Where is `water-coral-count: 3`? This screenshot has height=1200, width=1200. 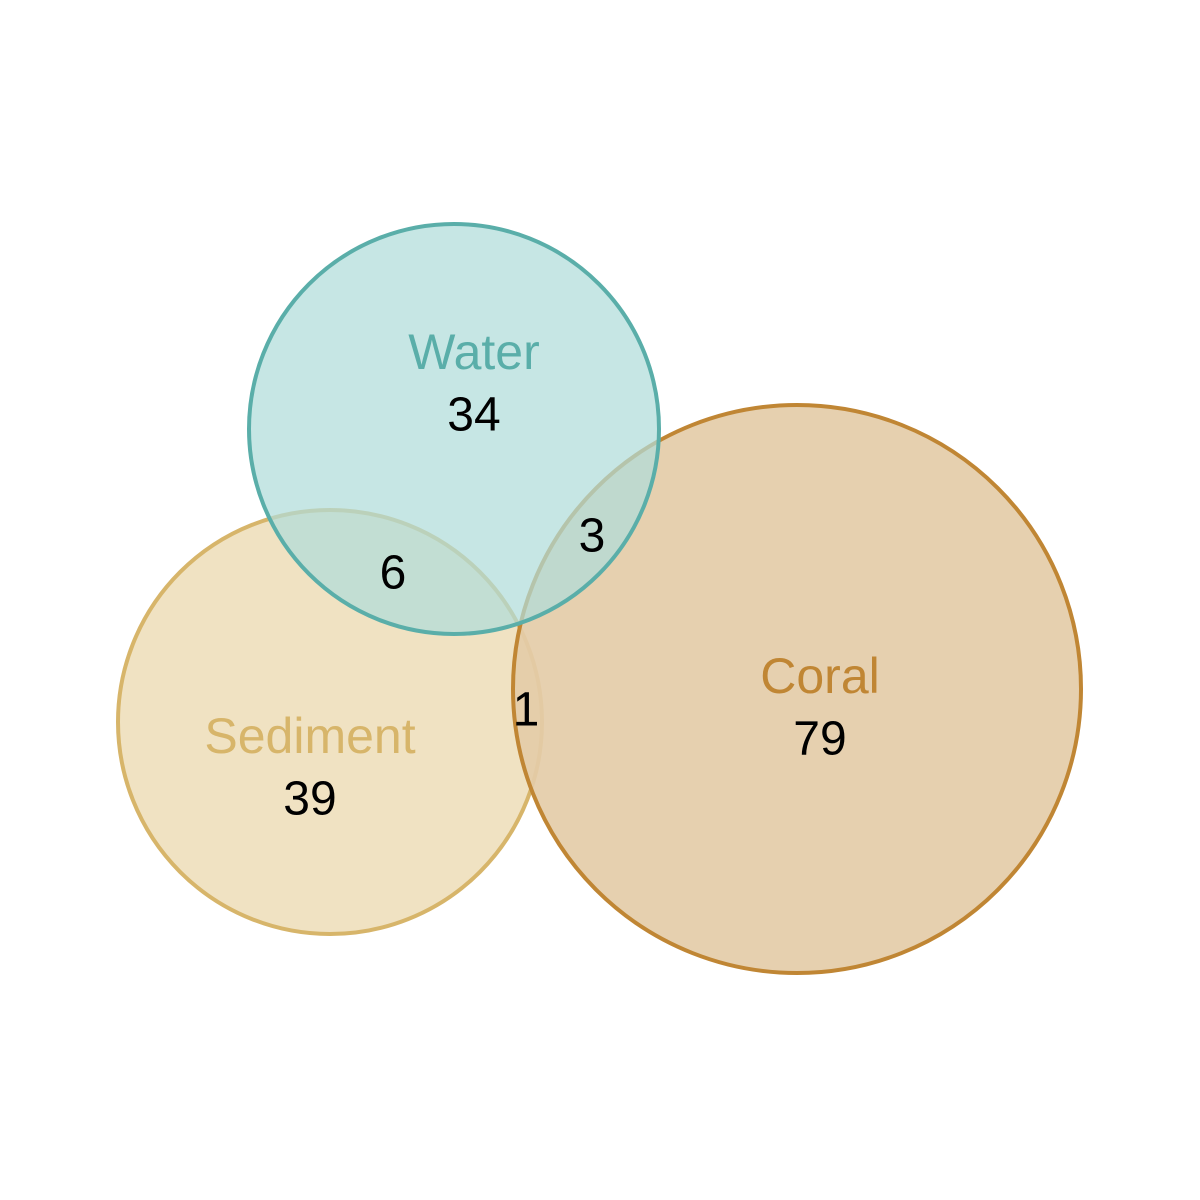
water-coral-count: 3 is located at coordinates (592, 536).